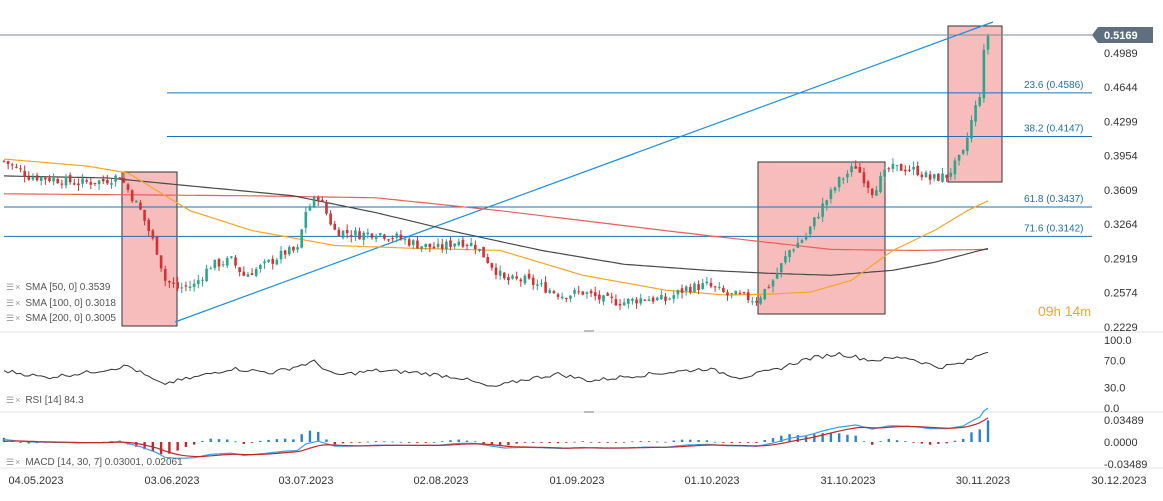  What do you see at coordinates (45, 400) in the screenshot?
I see `rsi-legend: ☰× RSI [14] 84.3` at bounding box center [45, 400].